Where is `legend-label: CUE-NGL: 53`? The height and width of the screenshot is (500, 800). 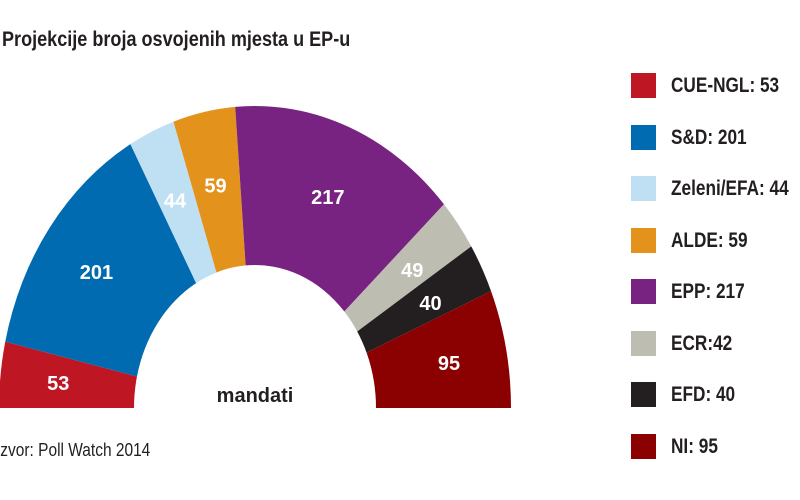
legend-label: CUE-NGL: 53 is located at coordinates (725, 85).